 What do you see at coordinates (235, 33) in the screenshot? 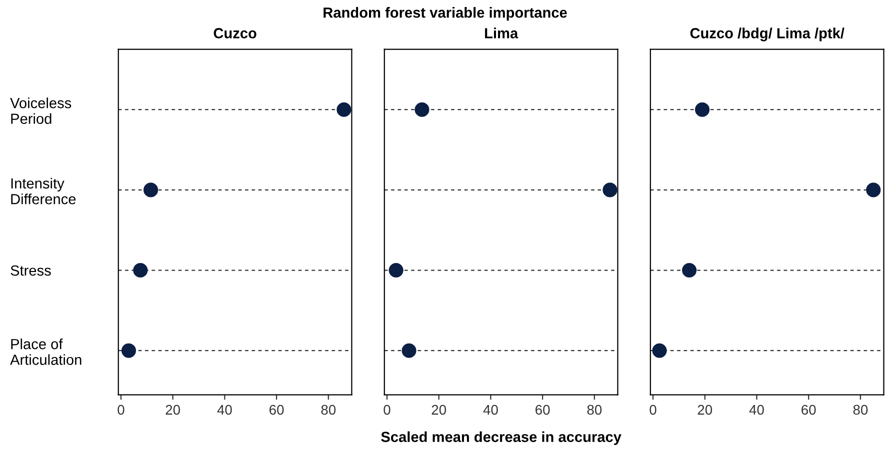
I see `chart-title: Cuzco` at bounding box center [235, 33].